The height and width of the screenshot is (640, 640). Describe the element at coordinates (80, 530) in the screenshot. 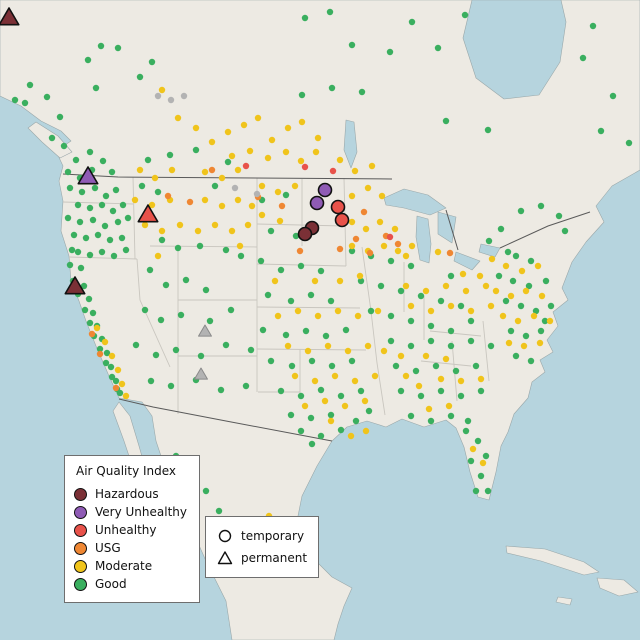

I see `unhealthy-swatch-icon` at that location.